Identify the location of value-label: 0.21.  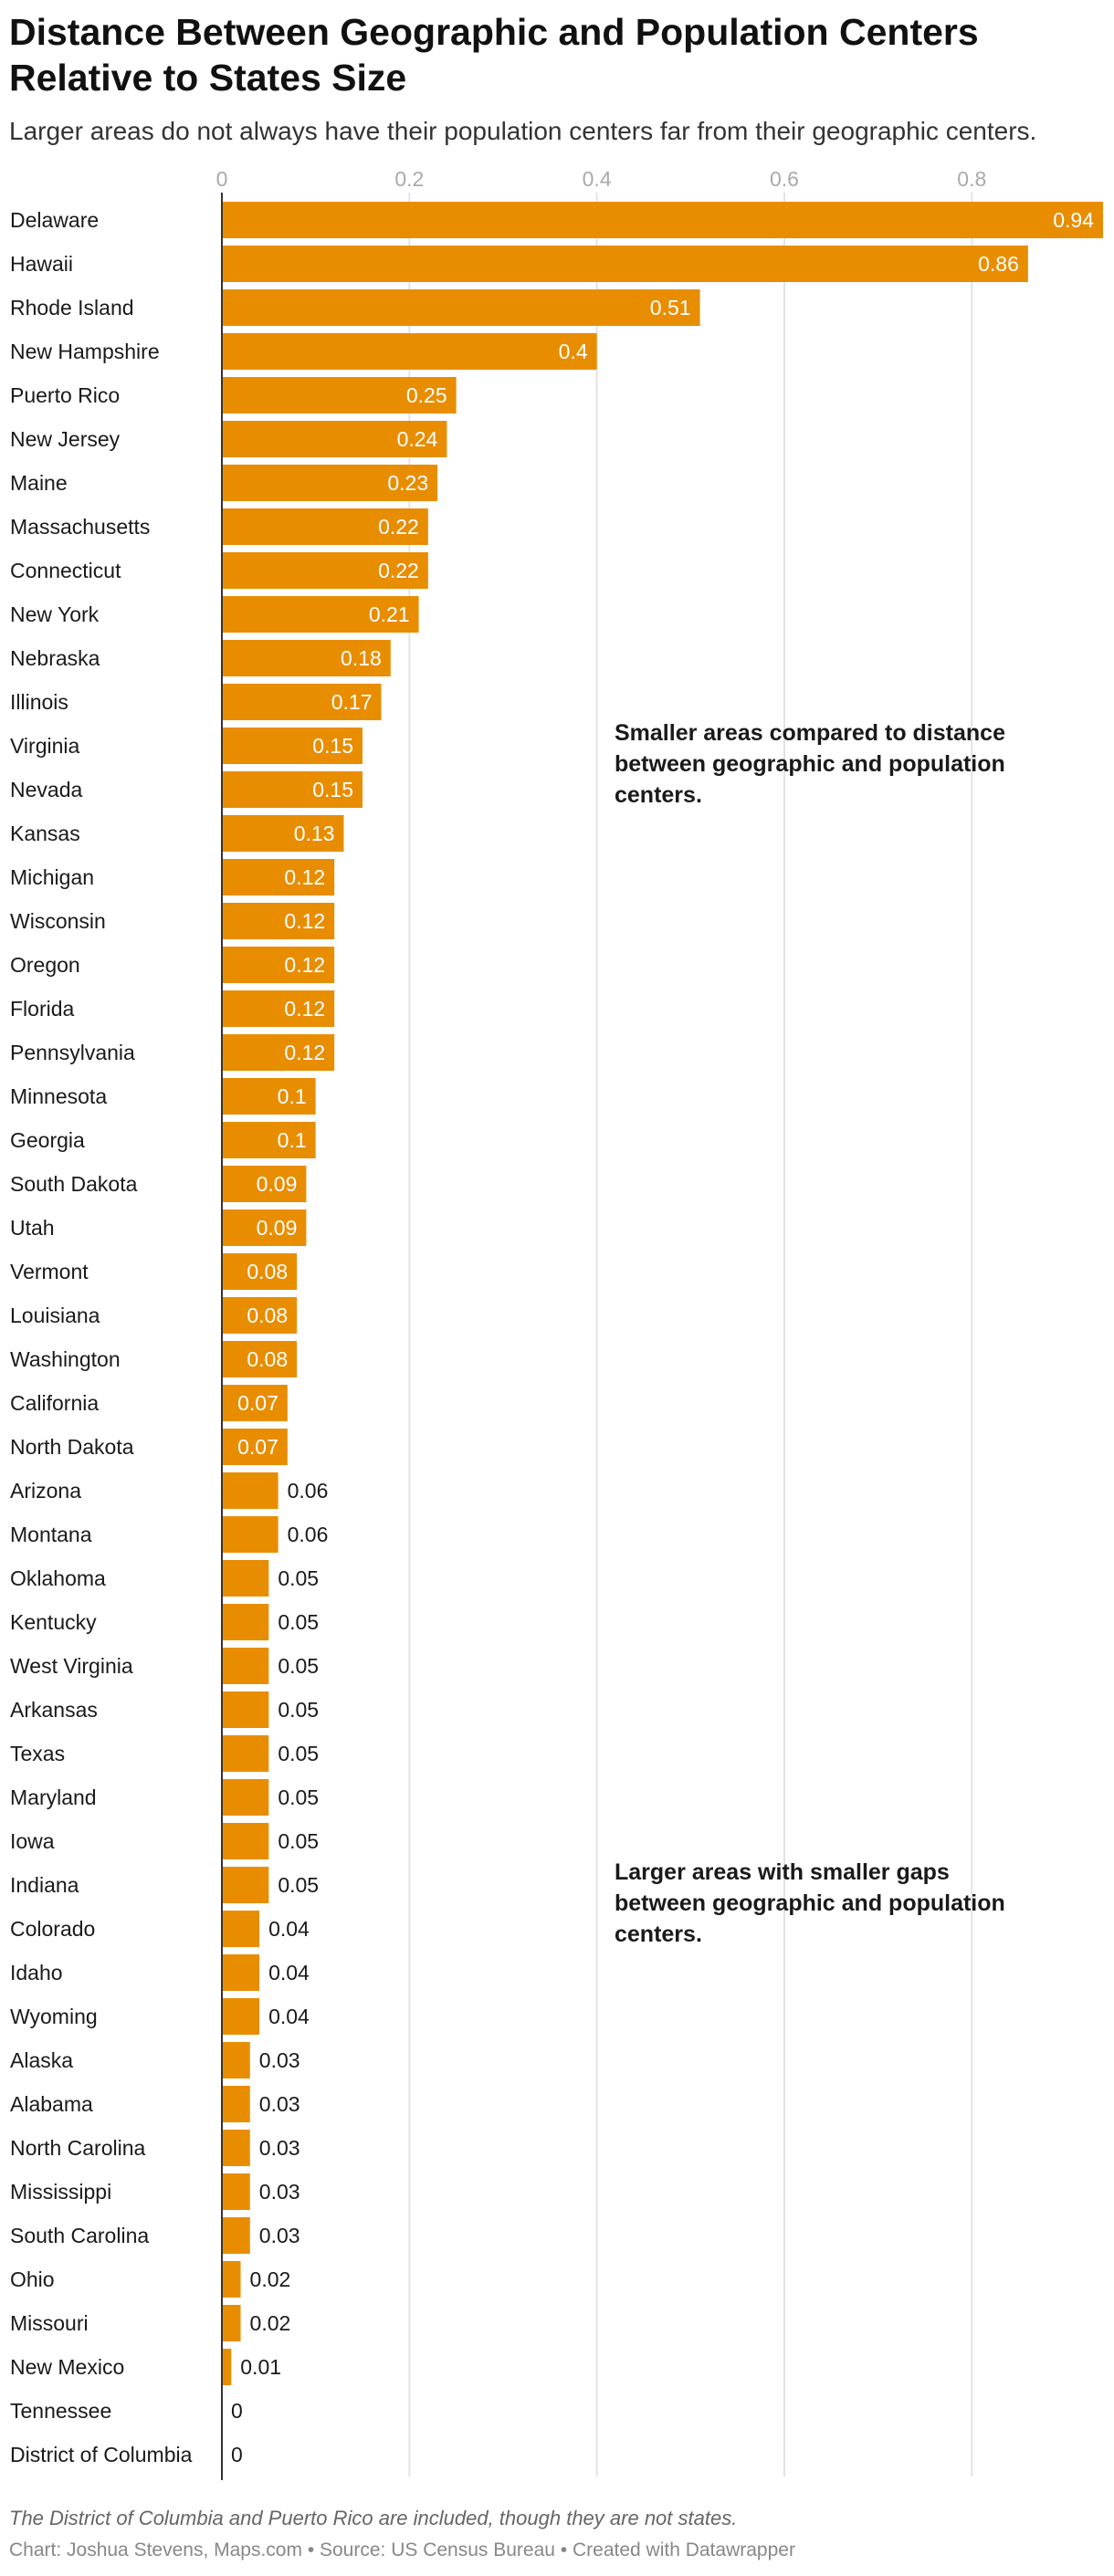
(389, 614).